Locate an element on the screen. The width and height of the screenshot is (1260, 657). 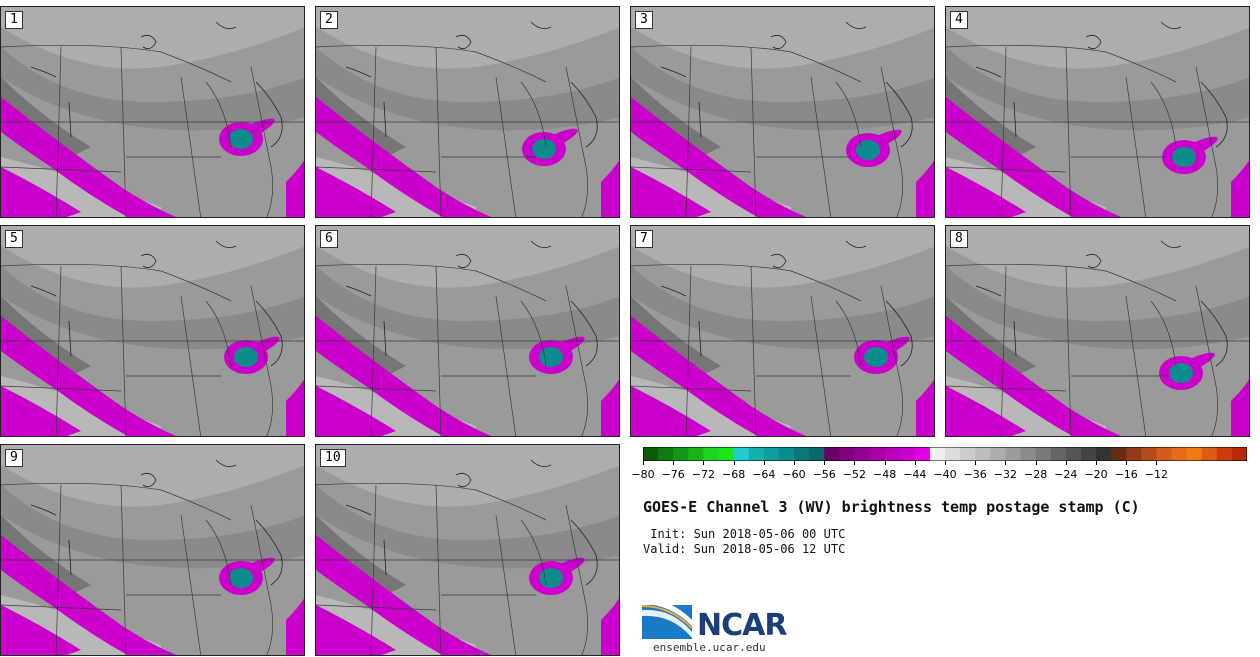
ensemble-member-panel: 1 is located at coordinates (152, 112).